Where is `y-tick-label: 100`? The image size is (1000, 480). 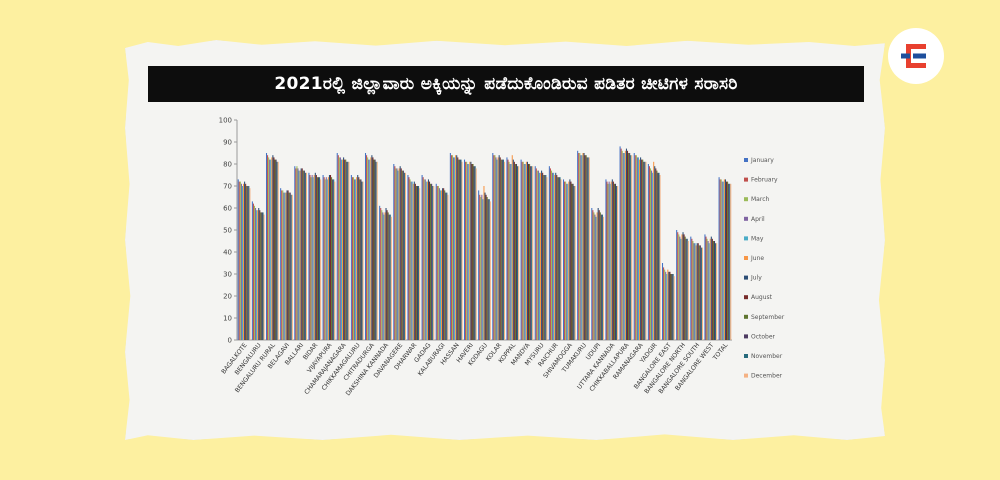 y-tick-label: 100 is located at coordinates (225, 121).